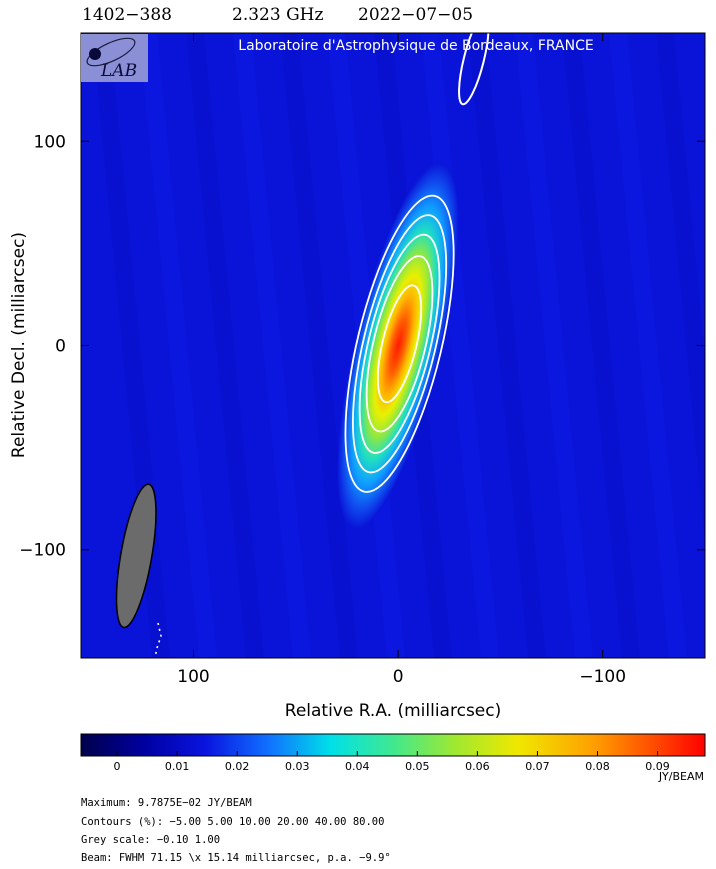 This screenshot has width=716, height=869. Describe the element at coordinates (277, 15) in the screenshot. I see `observing-frequency: 2.323 GHz` at that location.